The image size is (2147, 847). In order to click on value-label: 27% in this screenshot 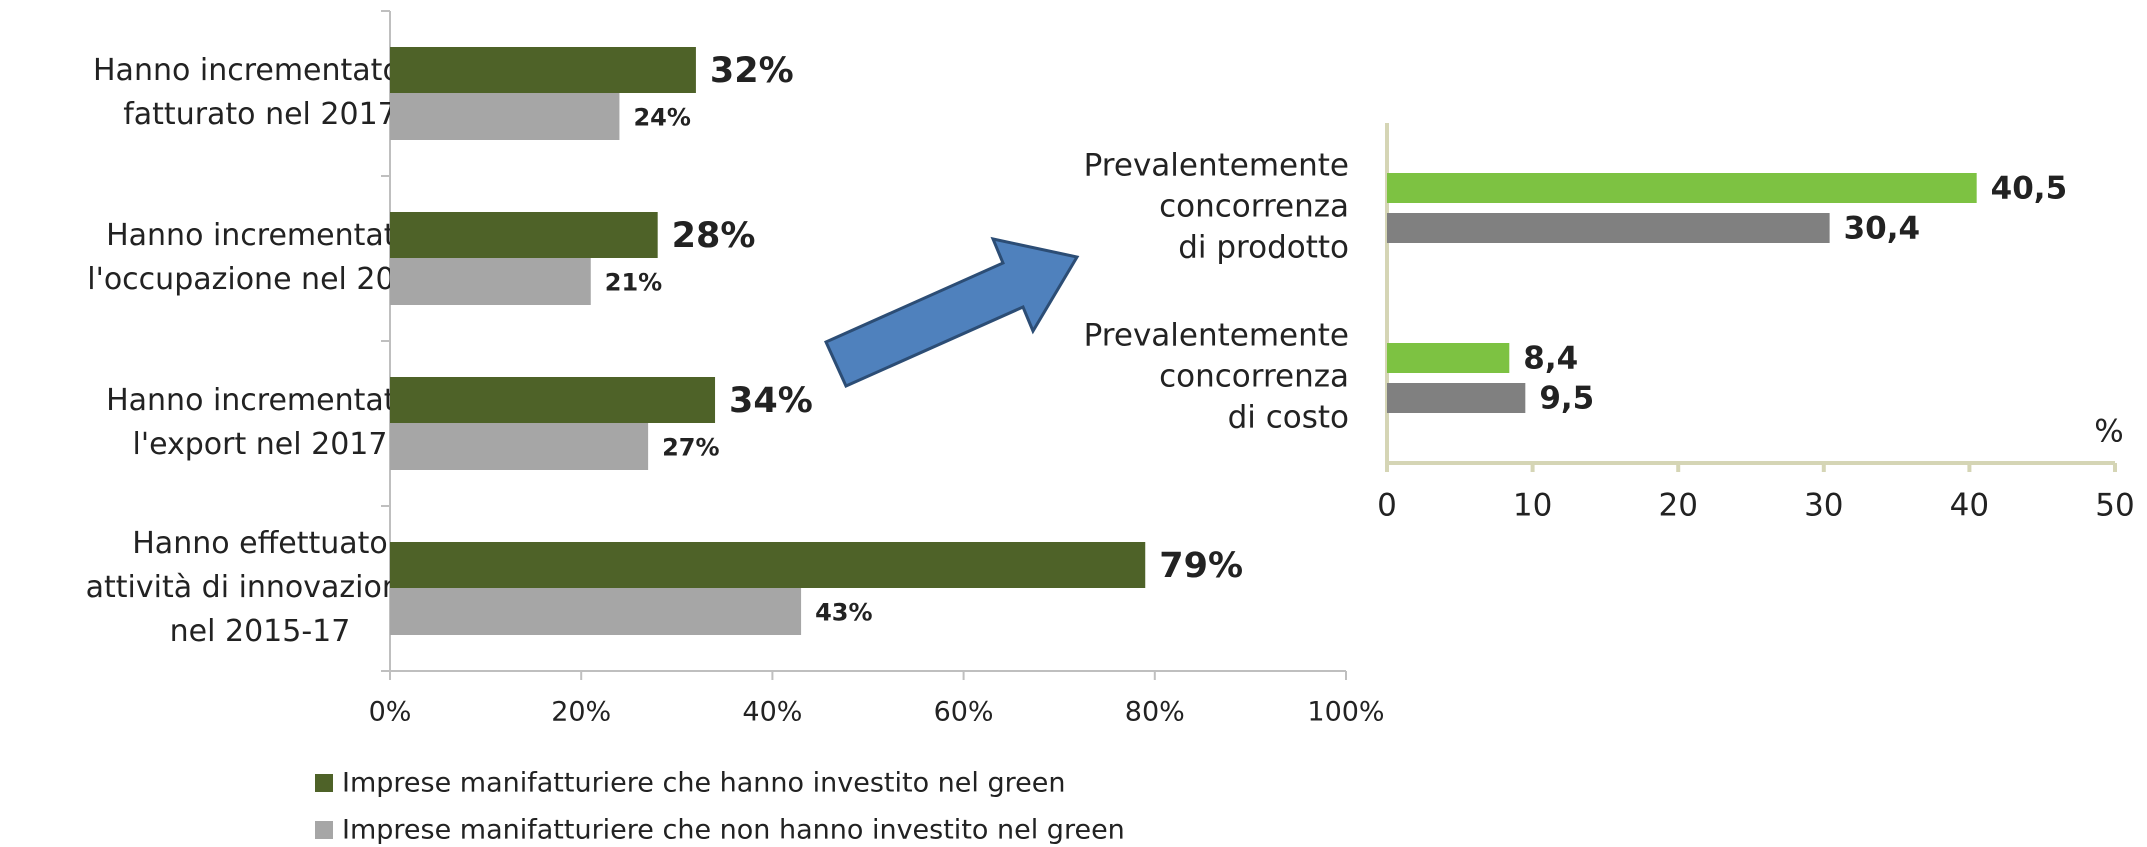, I will do `click(690, 448)`.